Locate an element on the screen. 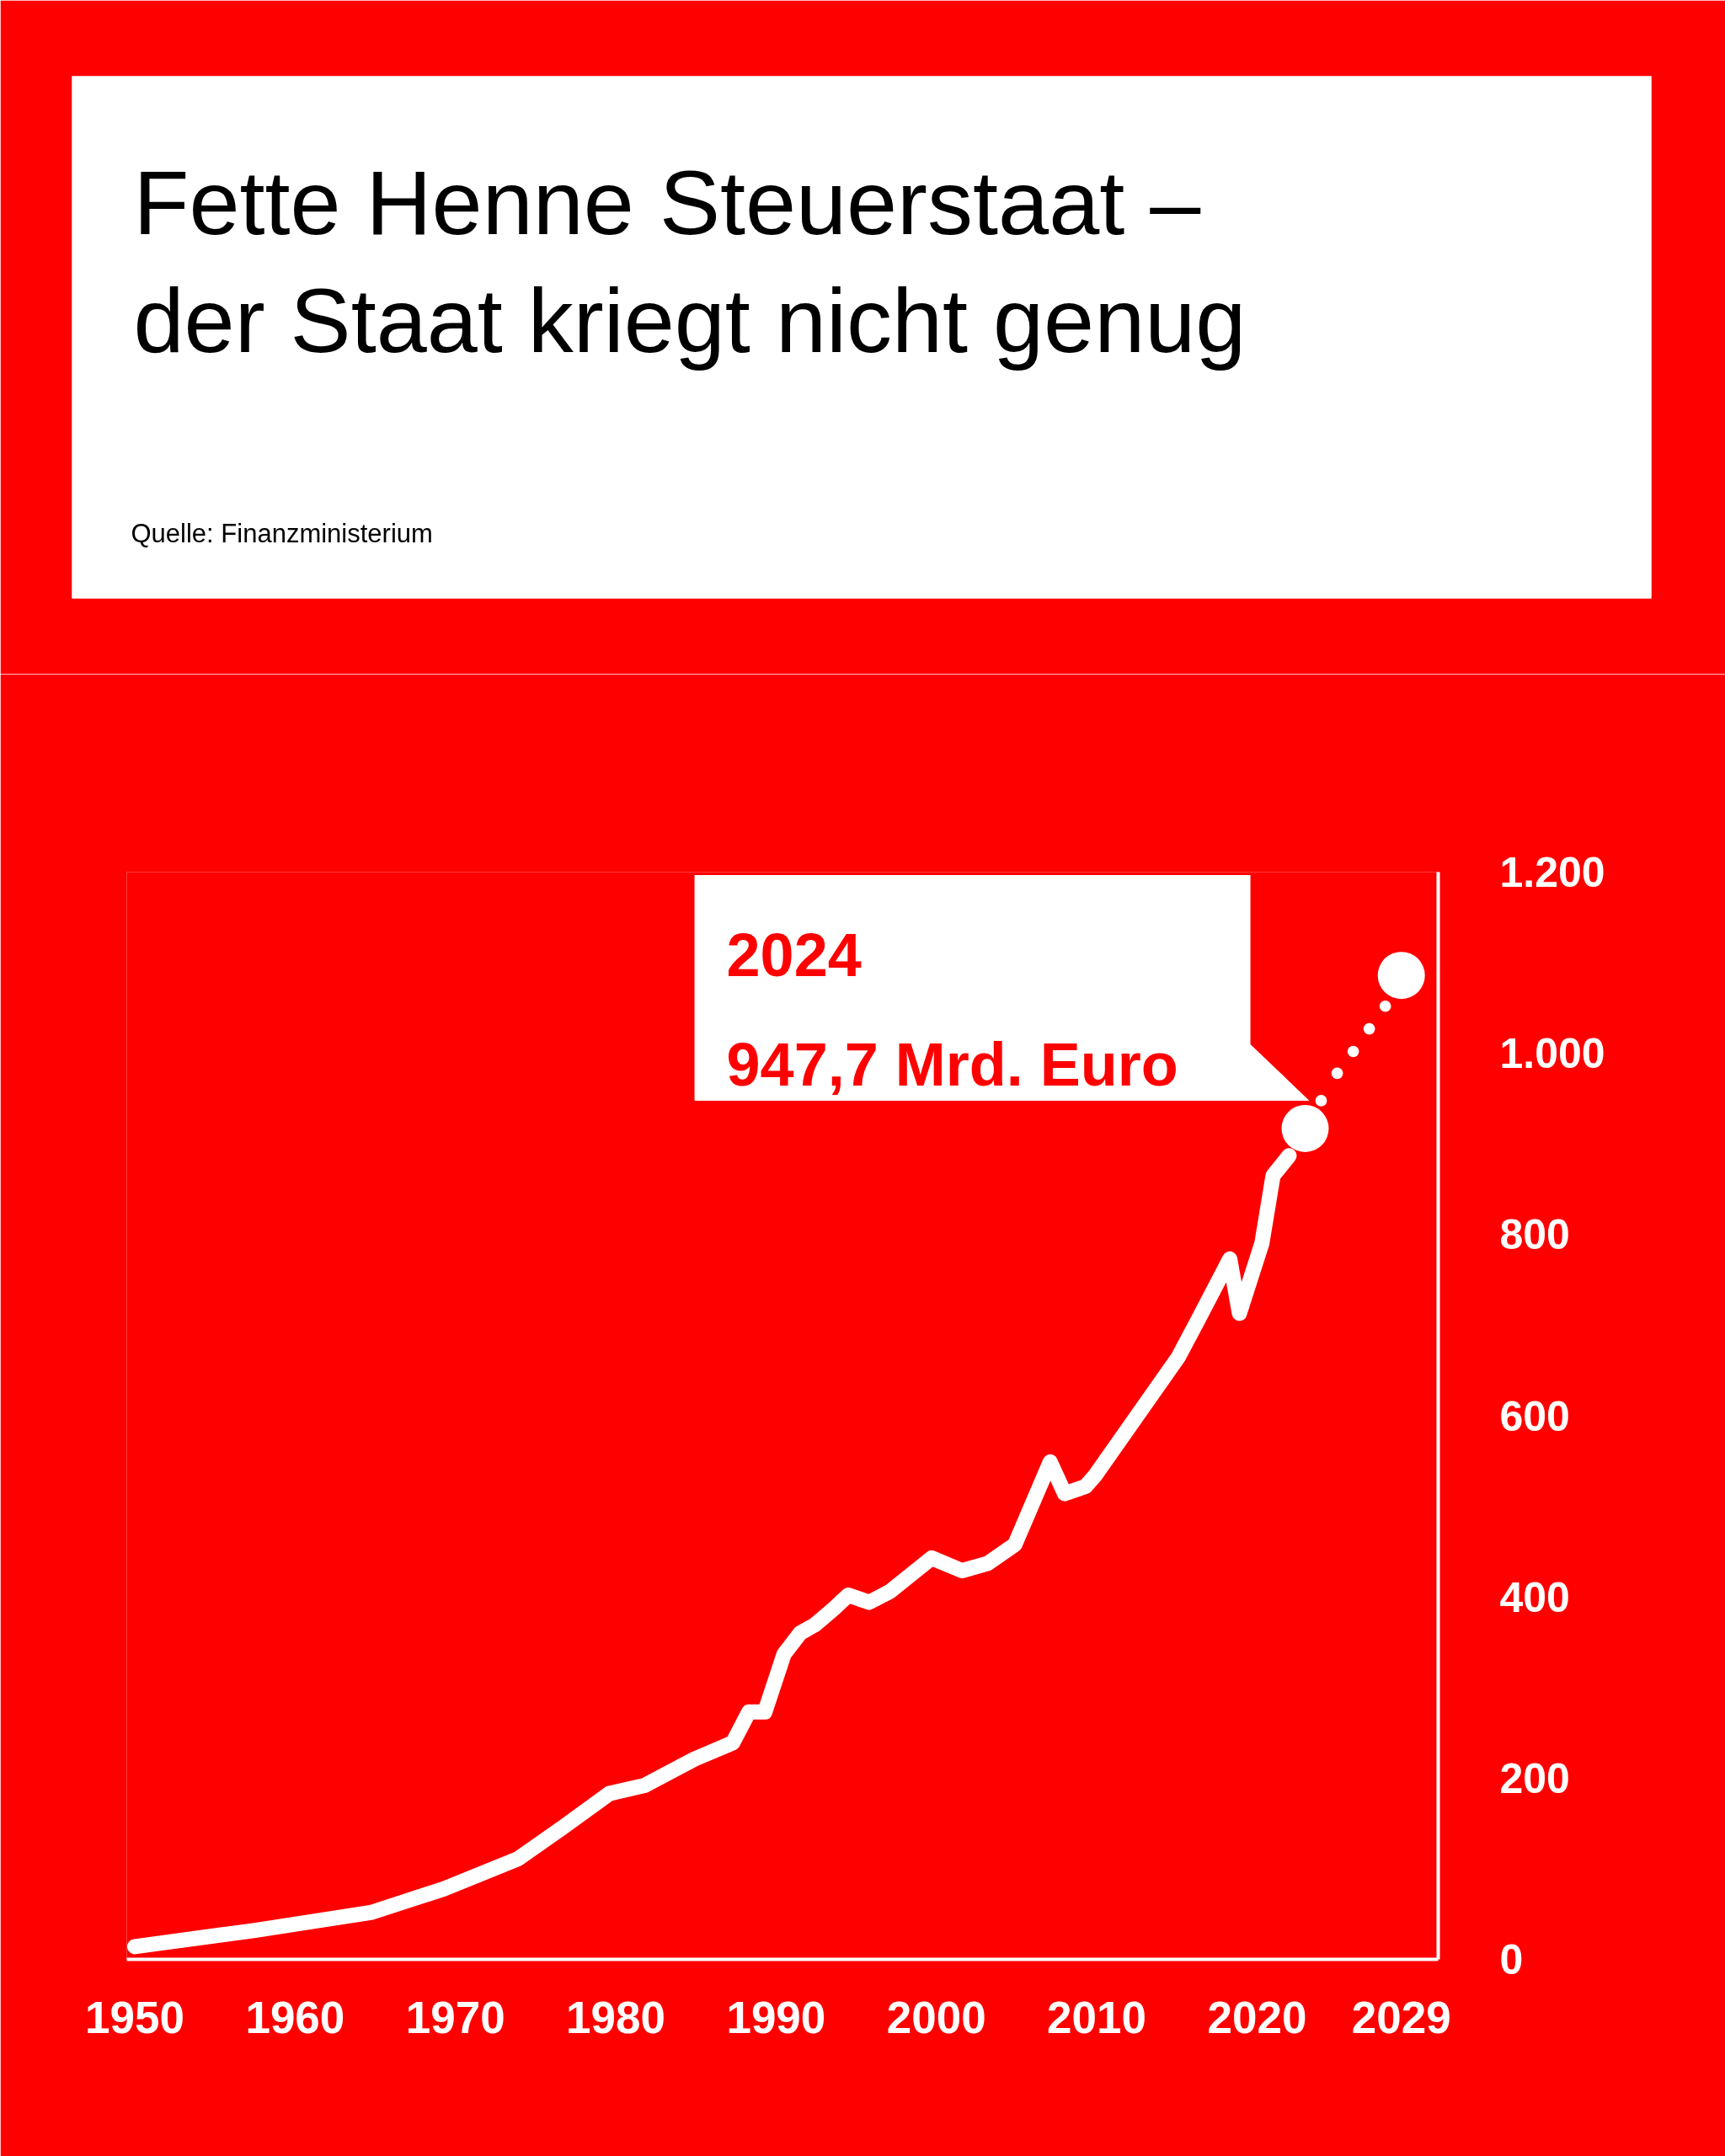  x-tick-label: 1980 is located at coordinates (615, 2017).